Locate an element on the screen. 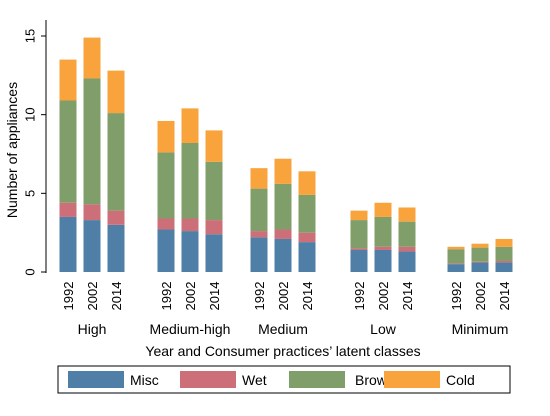  y-tick-label: 0 is located at coordinates (30, 271).